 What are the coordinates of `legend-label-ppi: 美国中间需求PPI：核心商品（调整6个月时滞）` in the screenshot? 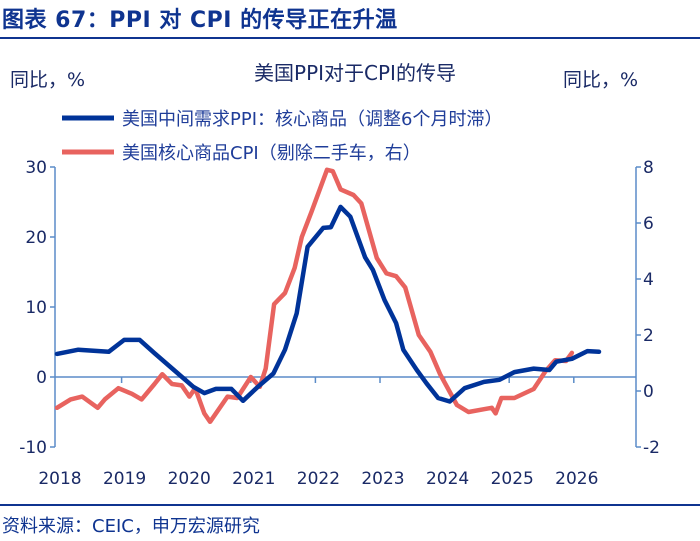 It's located at (312, 119).